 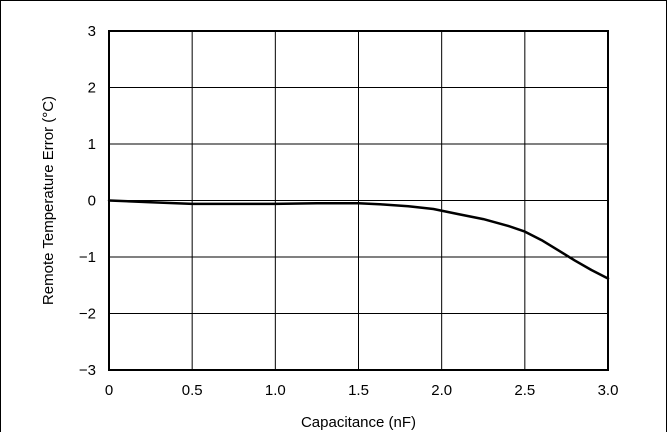 What do you see at coordinates (87, 257) in the screenshot?
I see `y-tick-label: −1` at bounding box center [87, 257].